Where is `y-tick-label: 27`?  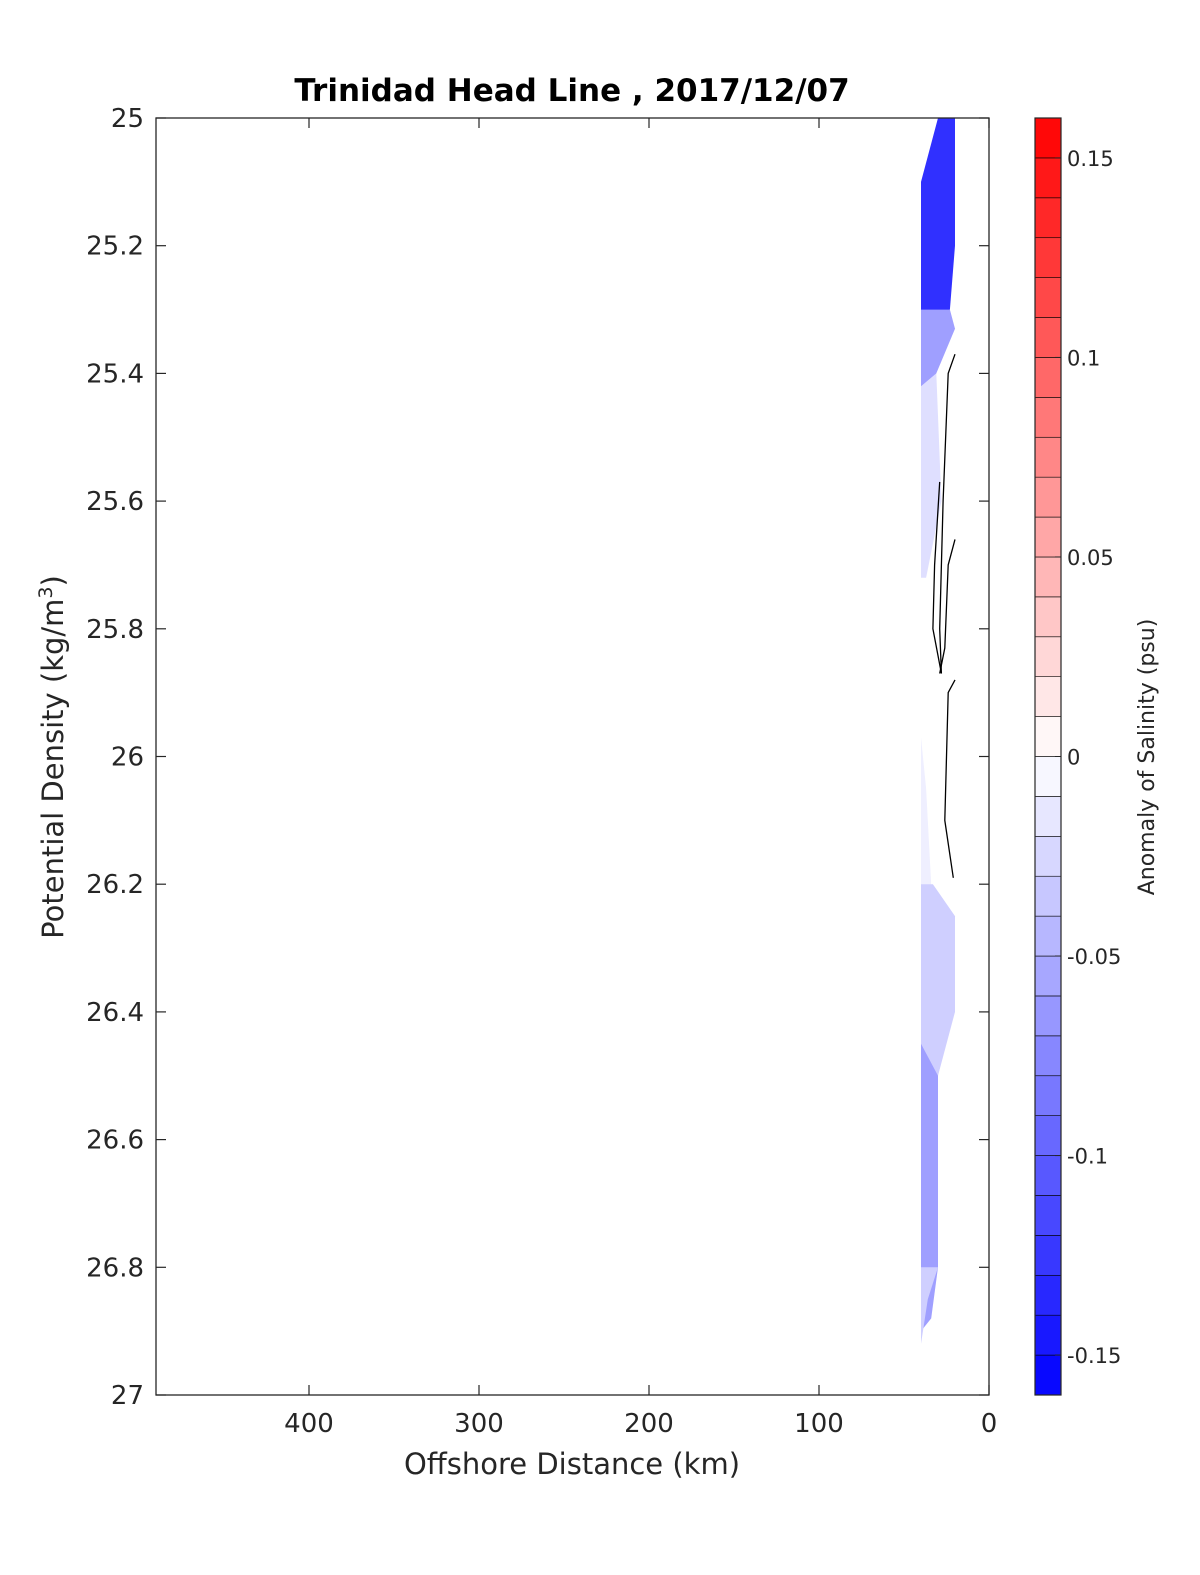
y-tick-label: 27 is located at coordinates (127, 1396).